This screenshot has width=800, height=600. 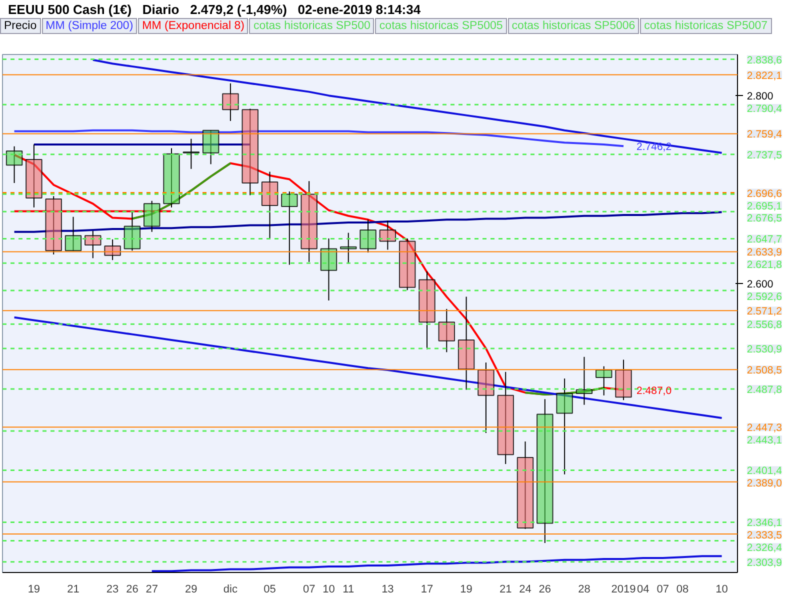 I want to click on ref-line-label: 2.676,5, so click(x=764, y=218).